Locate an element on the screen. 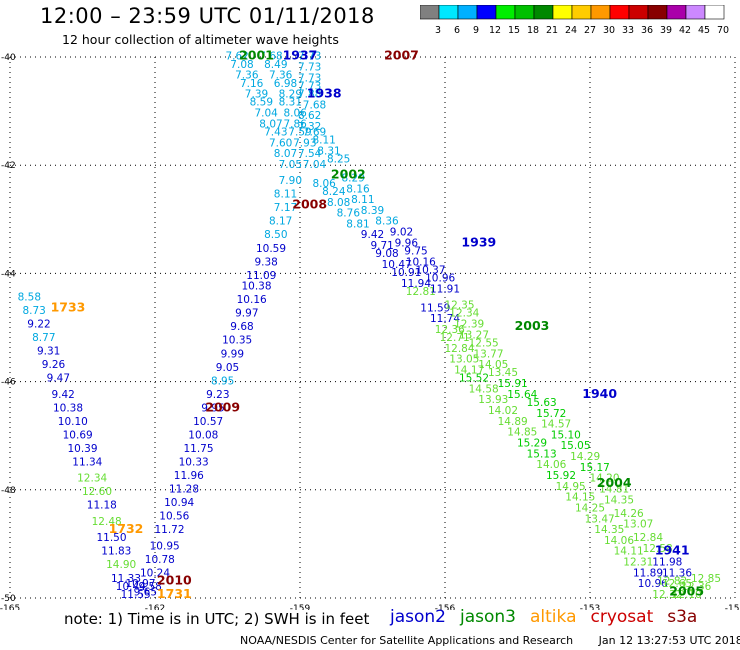  swh-value-label: 11.33 is located at coordinates (126, 579).